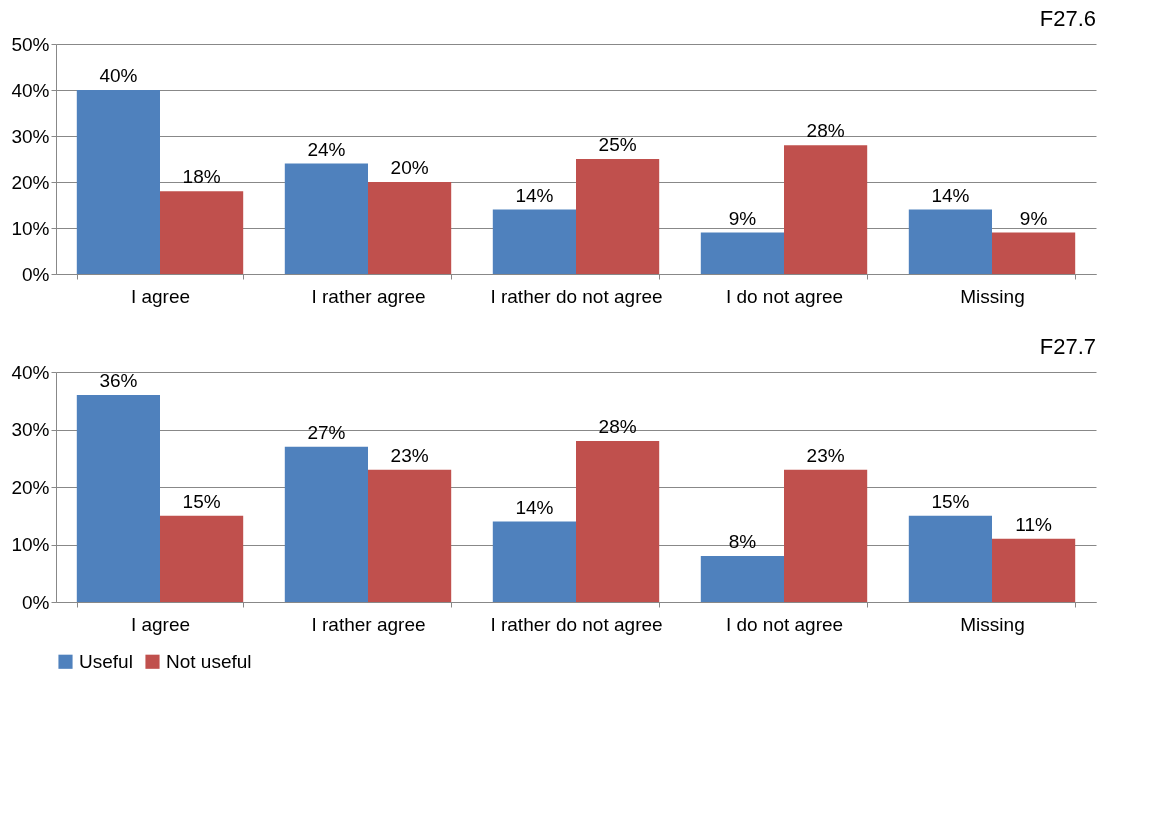  Describe the element at coordinates (326, 149) in the screenshot. I see `data-label: 24%` at that location.